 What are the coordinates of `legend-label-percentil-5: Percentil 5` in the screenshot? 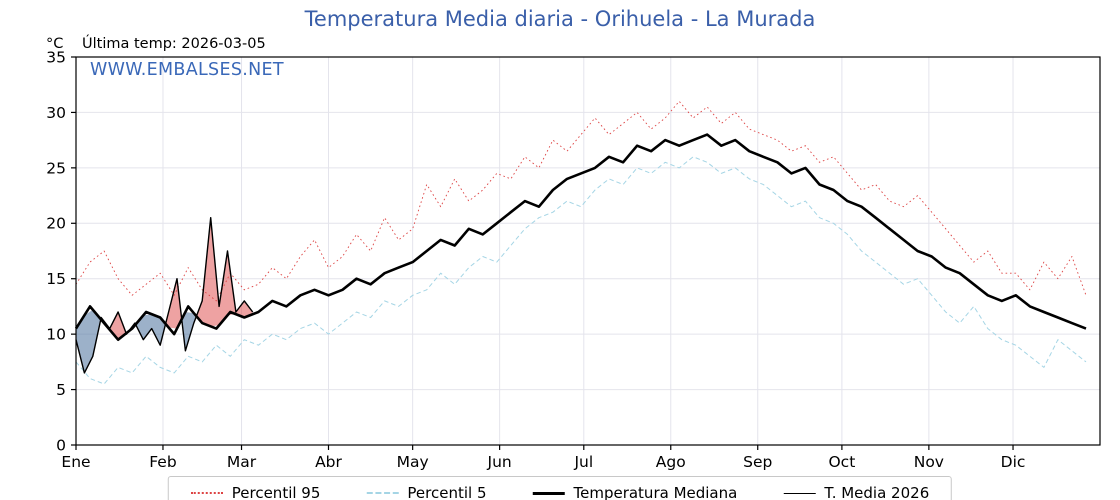 It's located at (447, 492).